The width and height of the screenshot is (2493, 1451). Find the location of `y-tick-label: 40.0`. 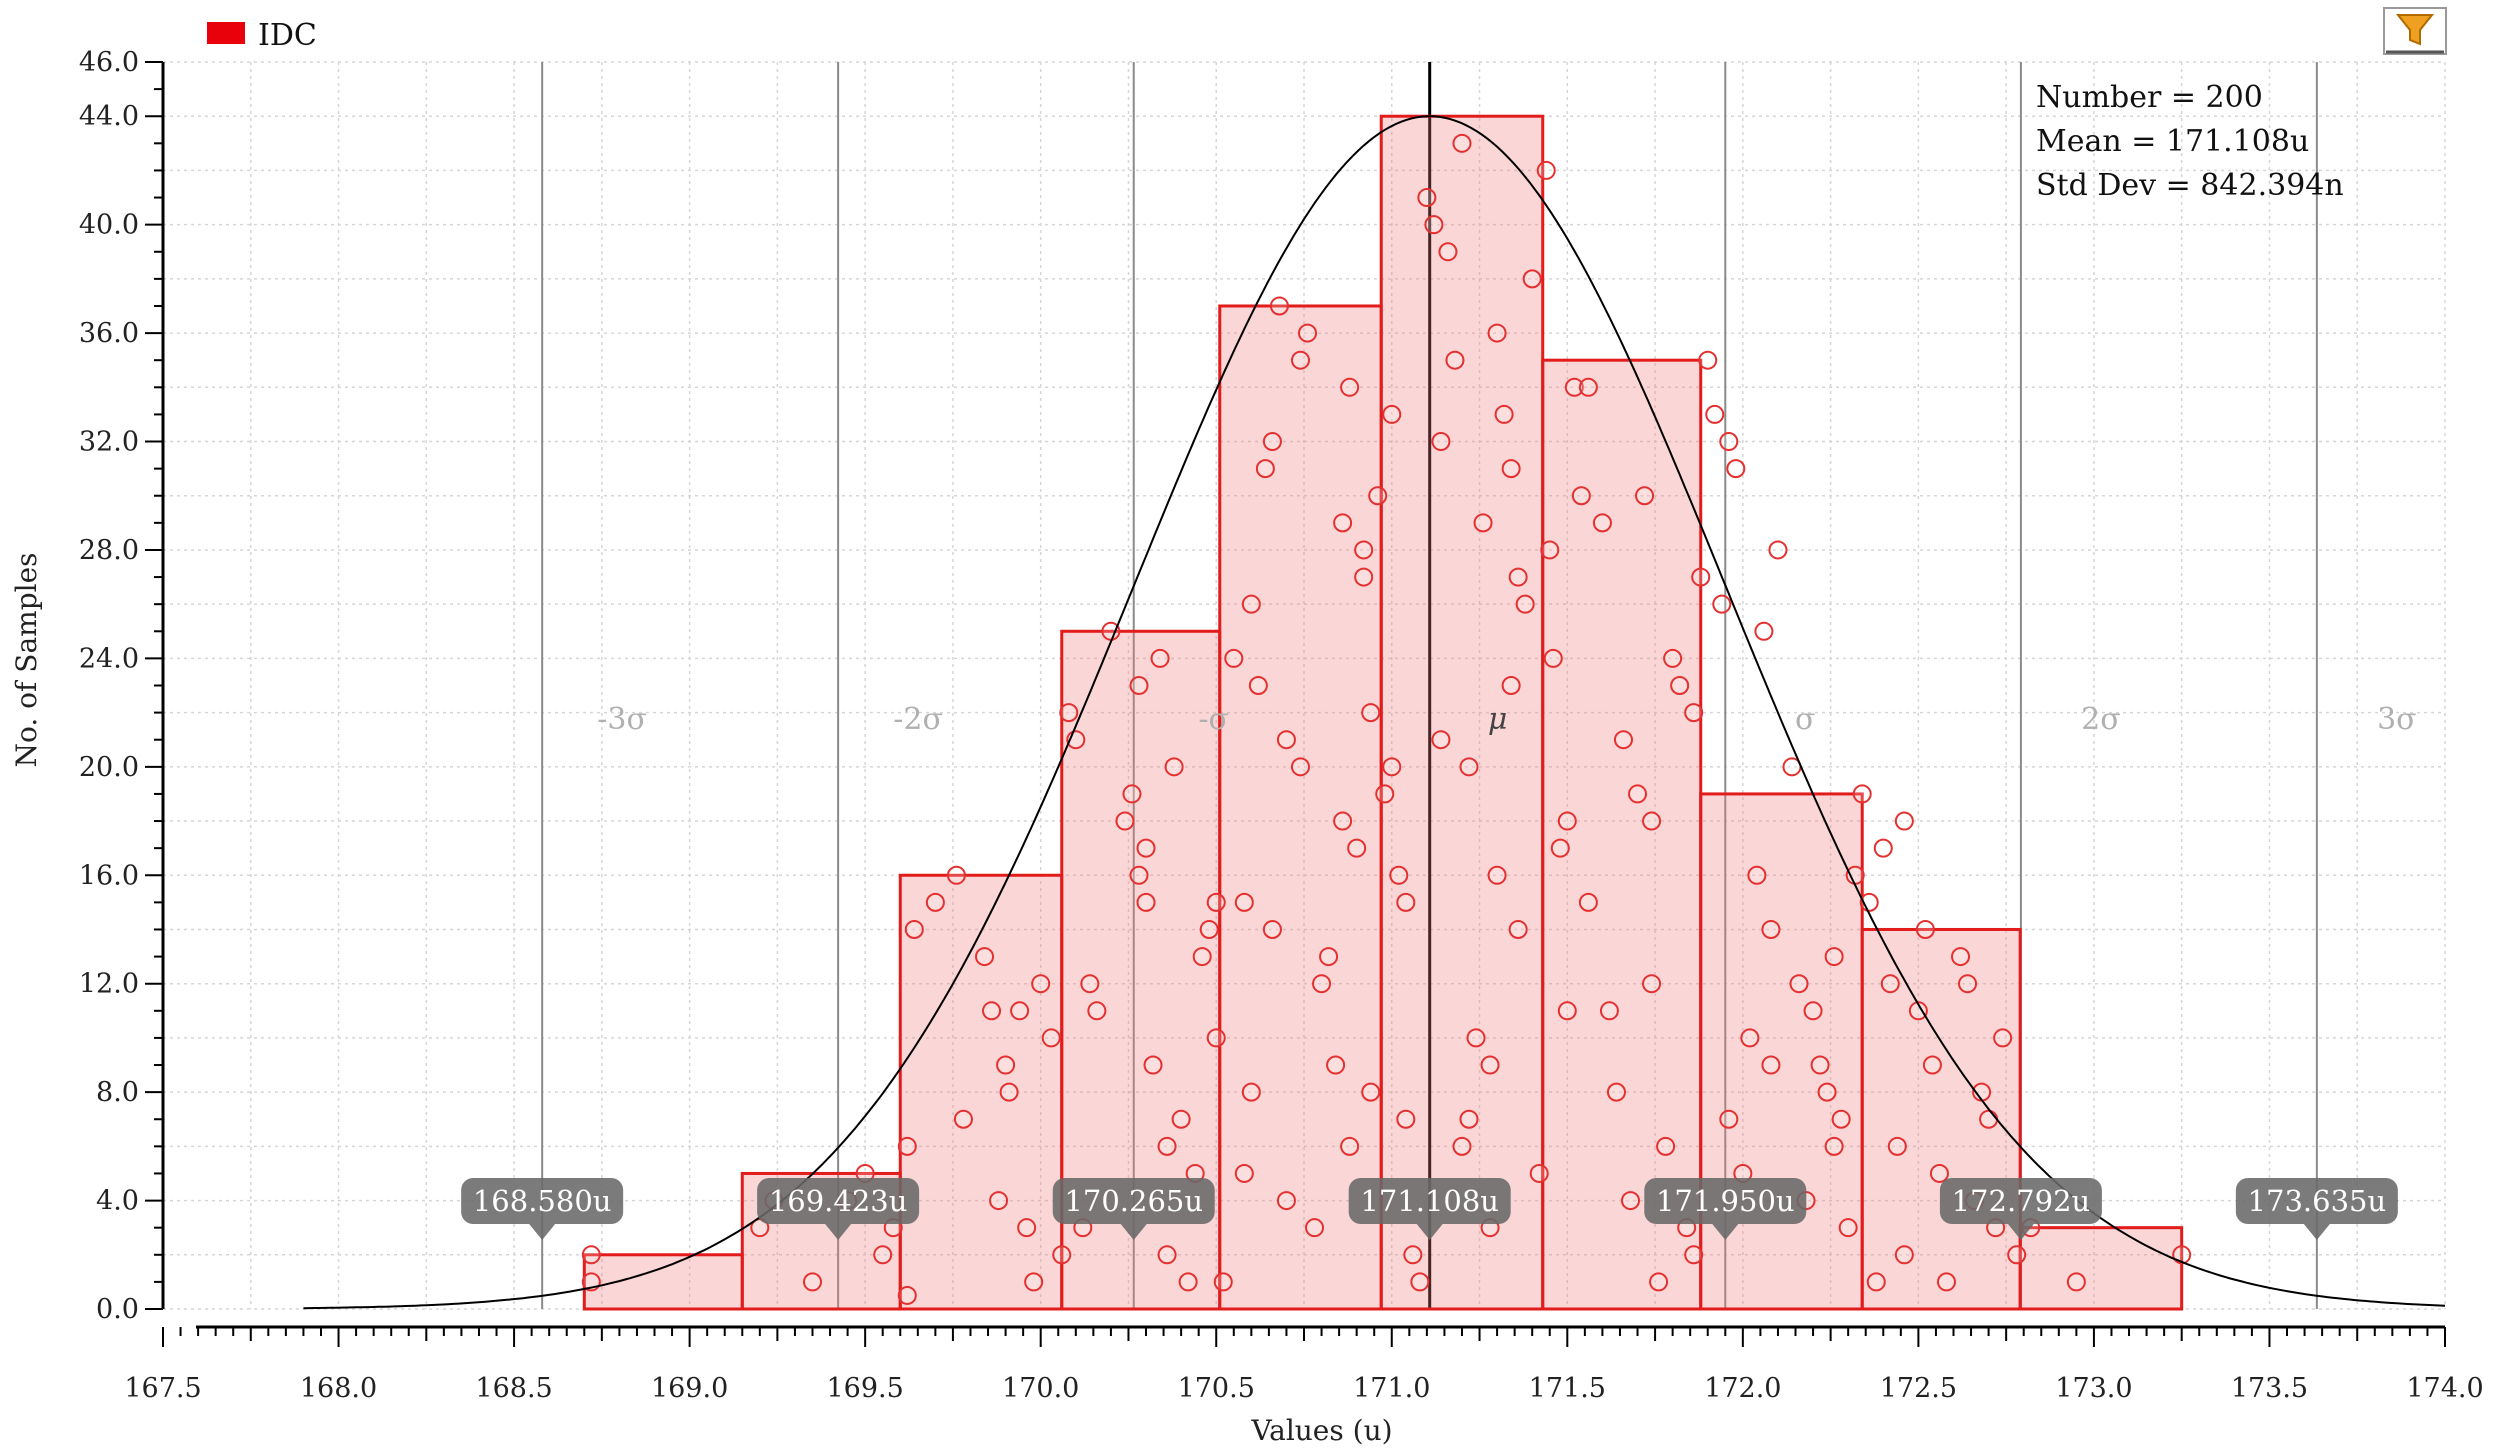

y-tick-label: 40.0 is located at coordinates (109, 225).